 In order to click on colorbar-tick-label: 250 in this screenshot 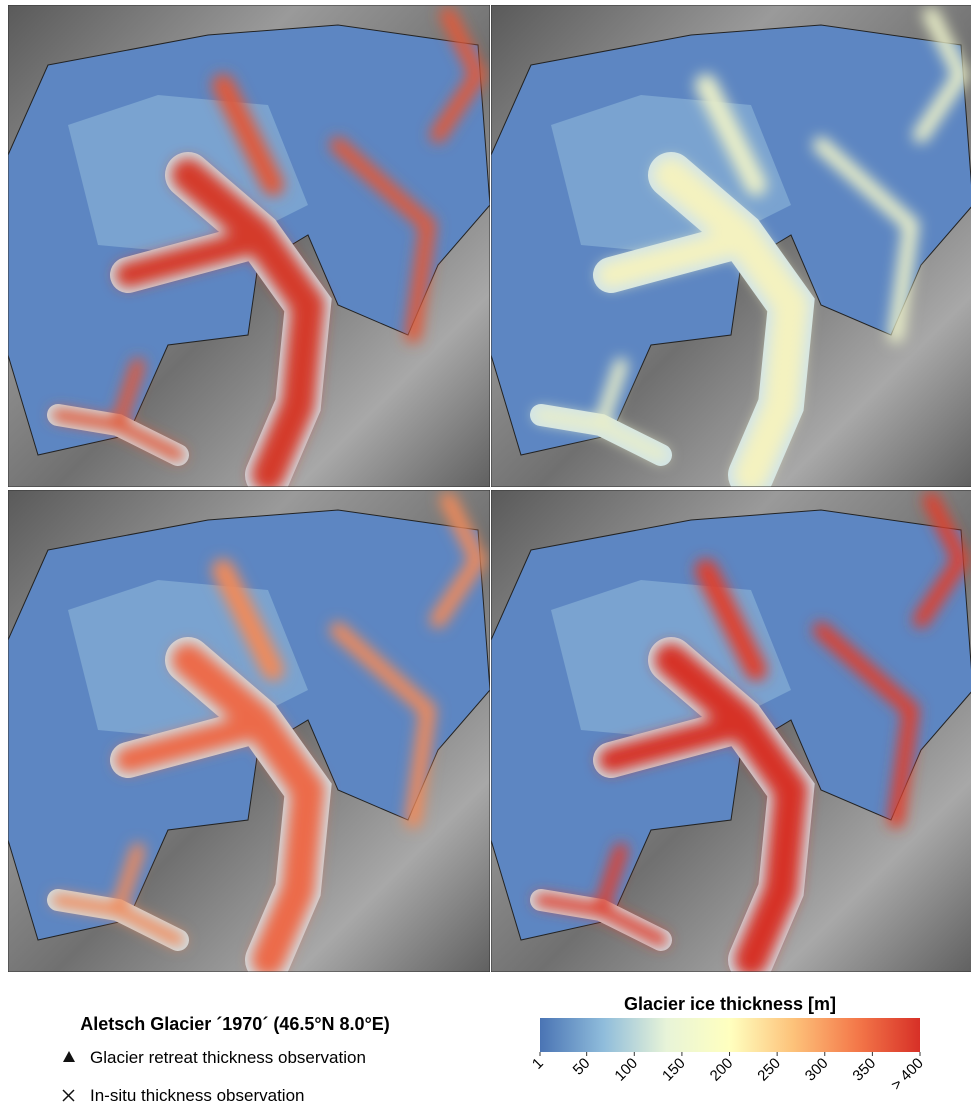, I will do `click(769, 1070)`.